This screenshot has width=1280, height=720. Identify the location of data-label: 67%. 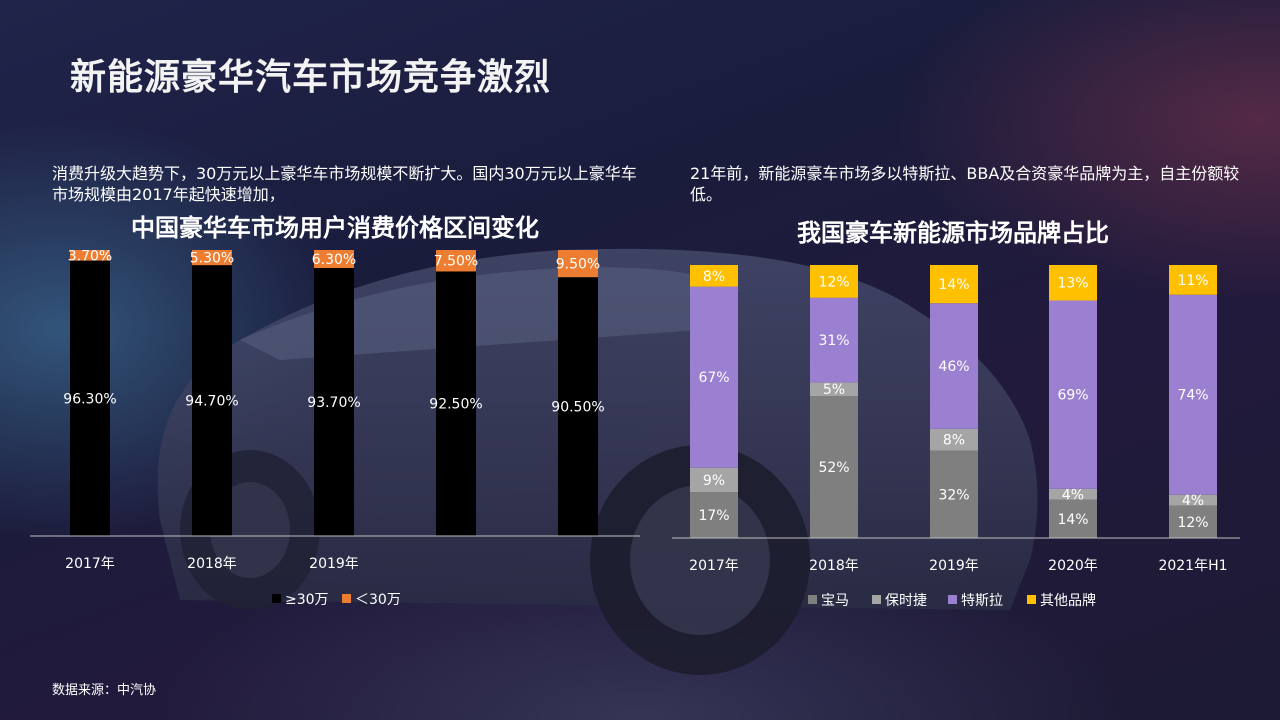
(713, 378).